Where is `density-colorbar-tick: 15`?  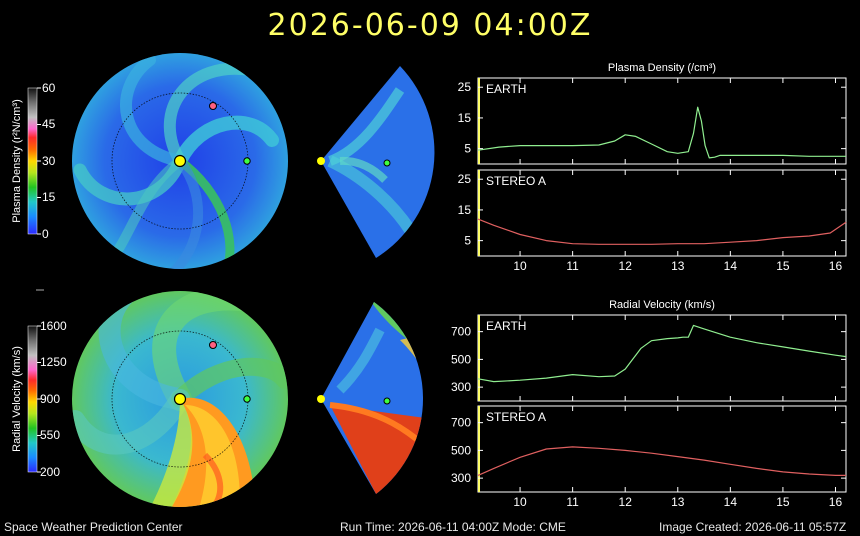
density-colorbar-tick: 15 is located at coordinates (49, 197).